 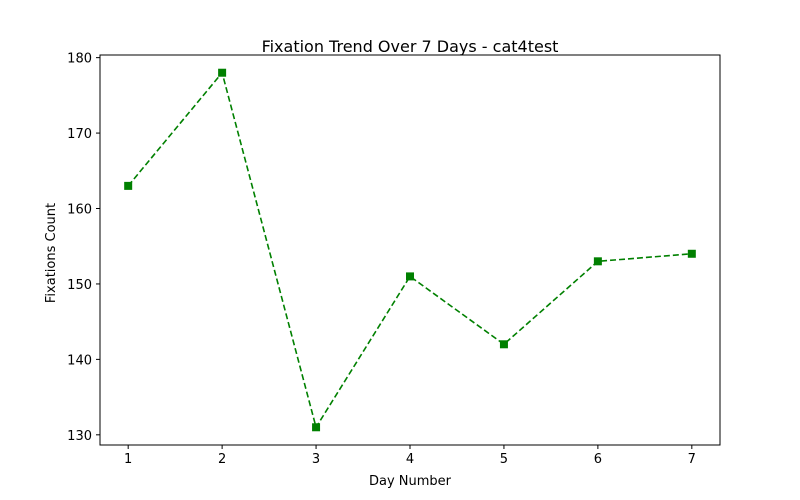 What do you see at coordinates (410, 46) in the screenshot?
I see `chart-title: Fixation Trend Over 7 Days - cat4test` at bounding box center [410, 46].